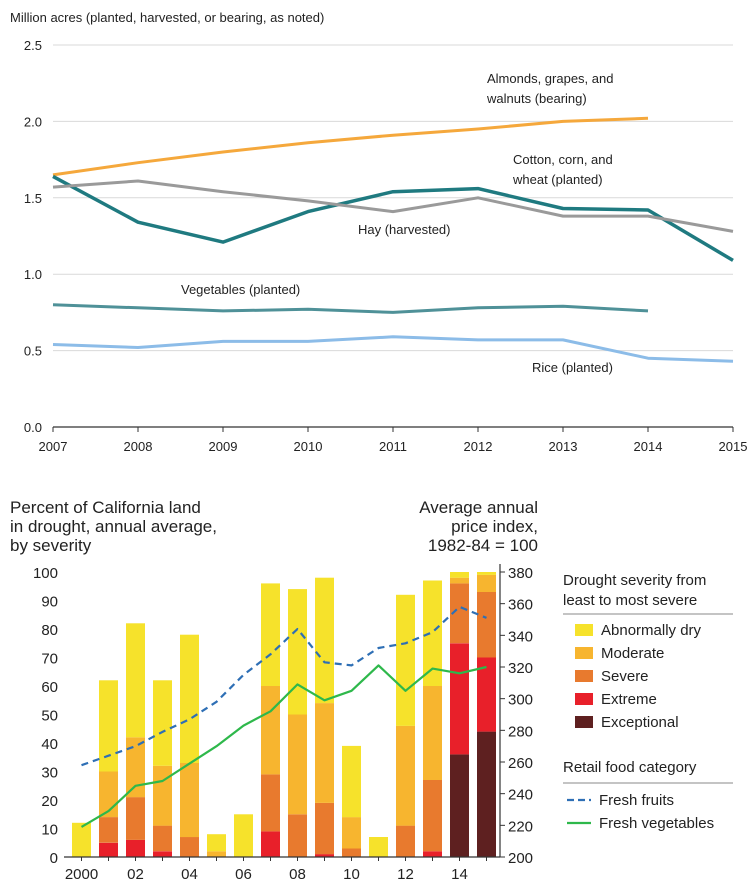 The height and width of the screenshot is (882, 748). Describe the element at coordinates (632, 653) in the screenshot. I see `legend-item-label: Moderate` at that location.